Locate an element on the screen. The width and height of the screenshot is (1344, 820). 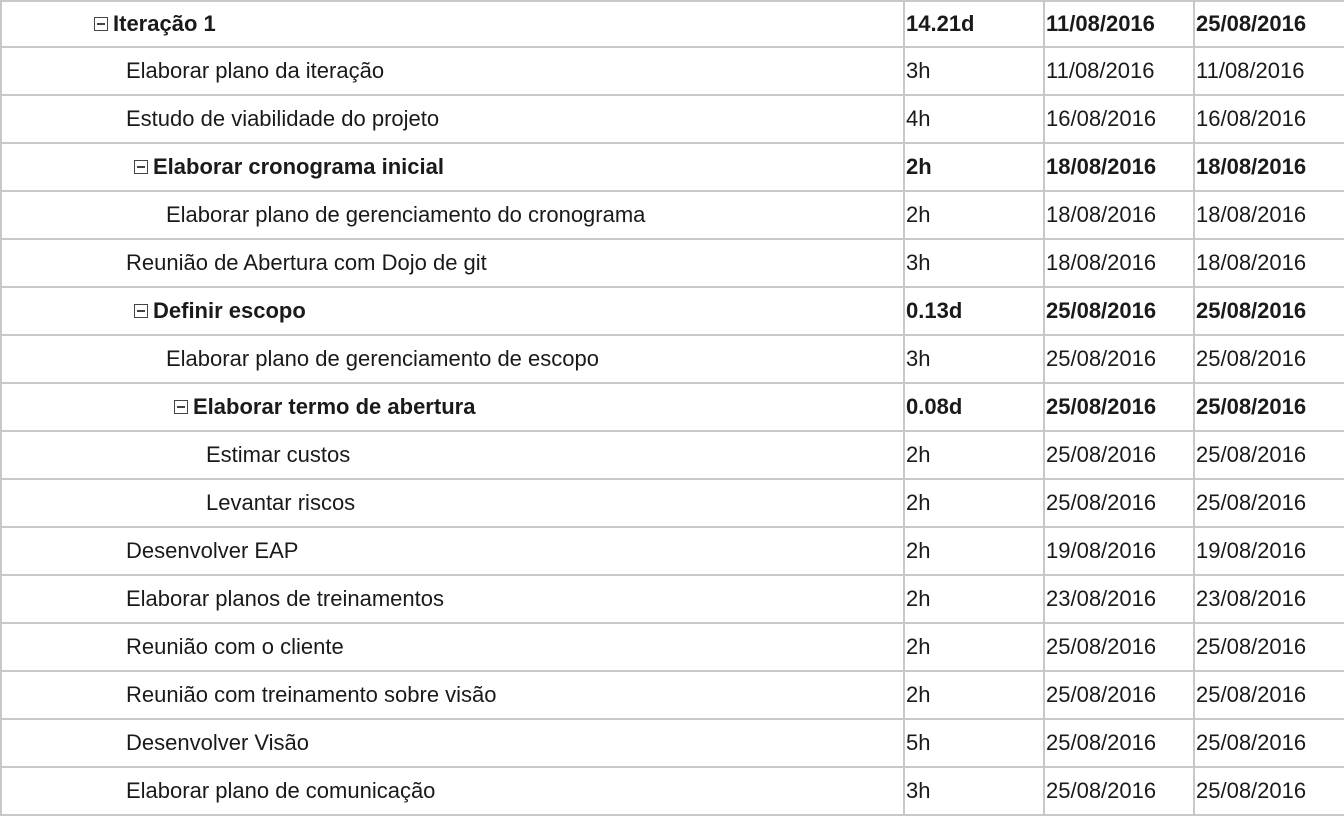
task-end-date-cell: 16/08/2016 is located at coordinates (1251, 118).